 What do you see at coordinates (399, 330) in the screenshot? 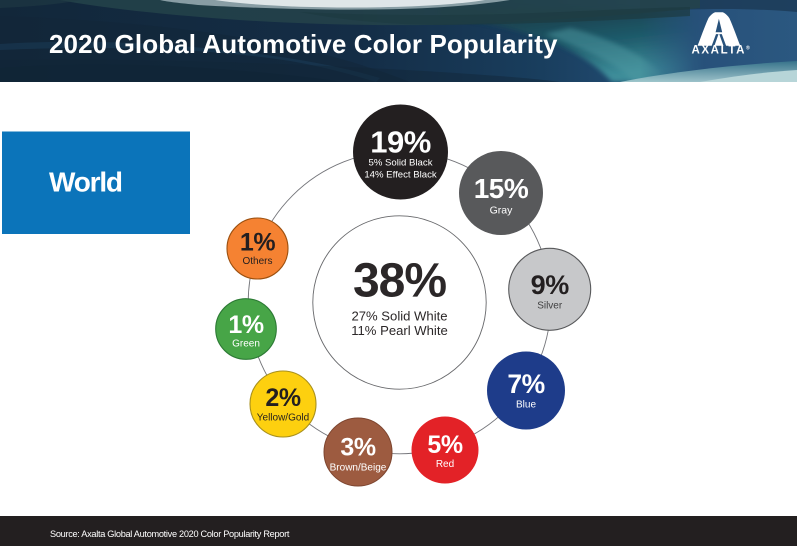
I see `svg-text: 11% Pearl White` at bounding box center [399, 330].